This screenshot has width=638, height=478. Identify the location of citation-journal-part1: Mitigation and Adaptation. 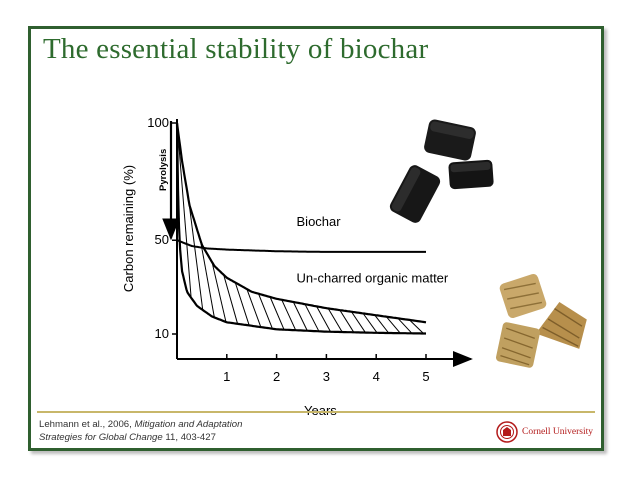
(188, 424).